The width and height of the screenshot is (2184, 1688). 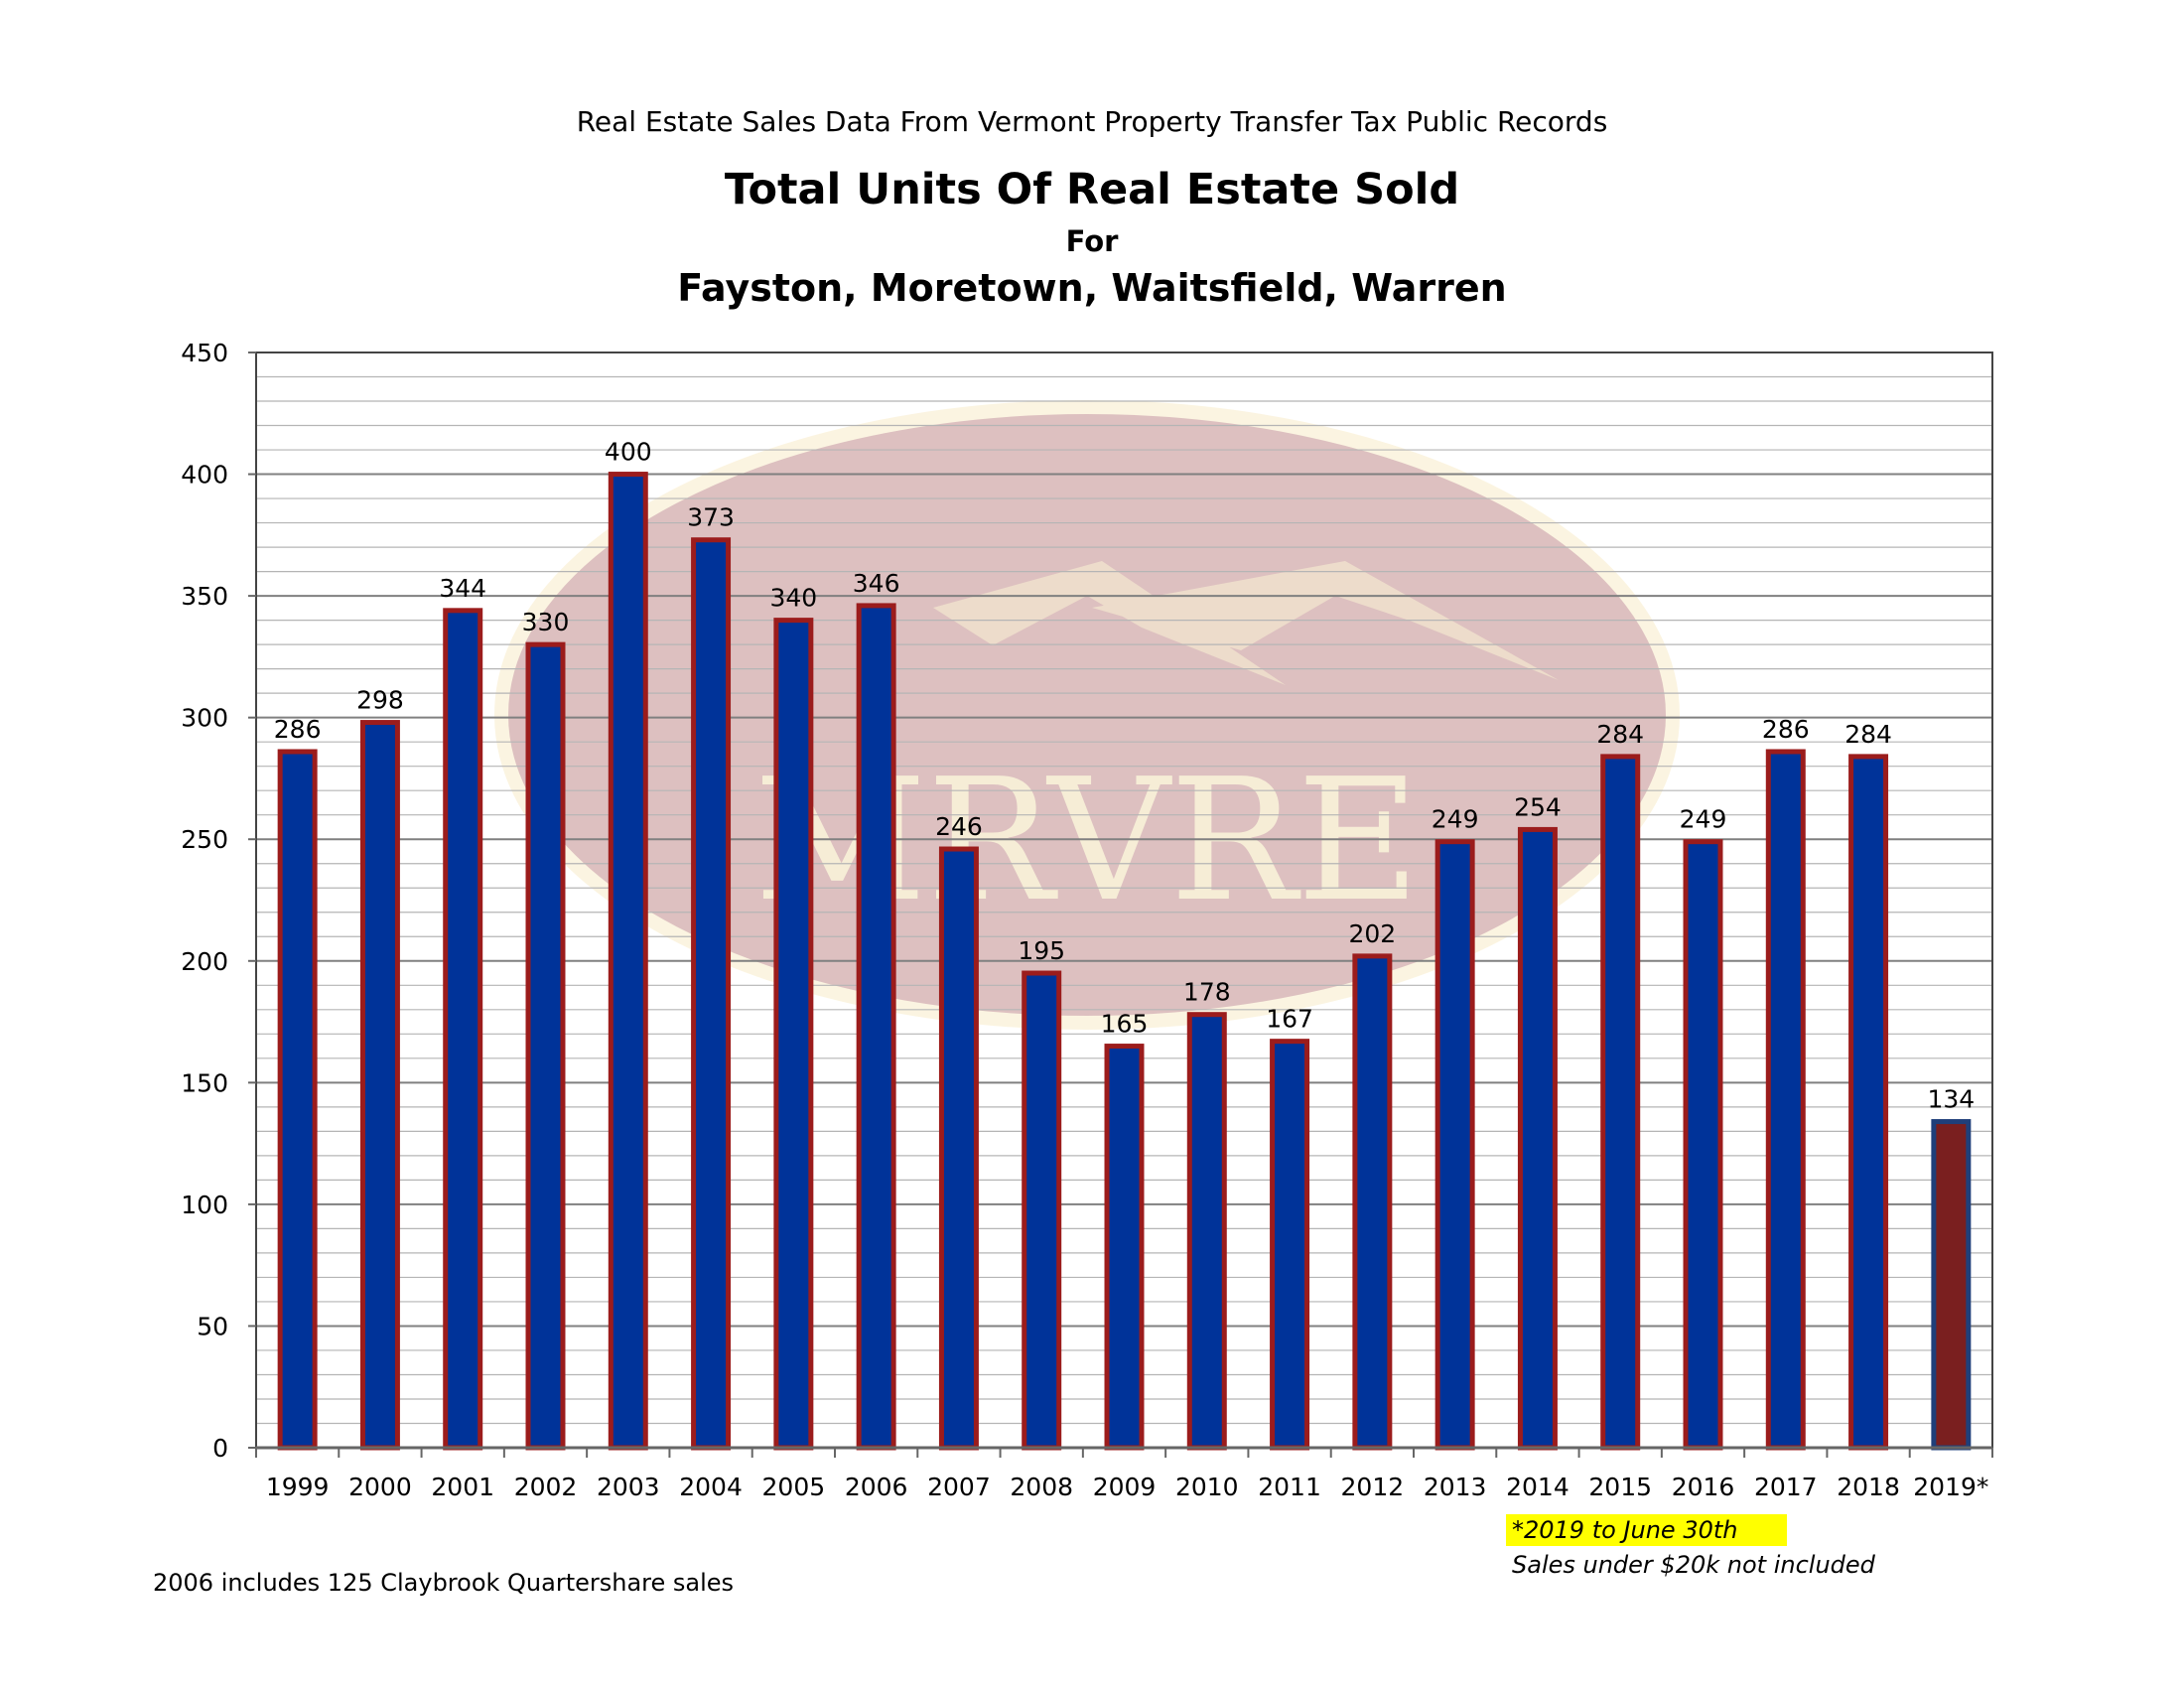 What do you see at coordinates (462, 588) in the screenshot?
I see `data-label: 344` at bounding box center [462, 588].